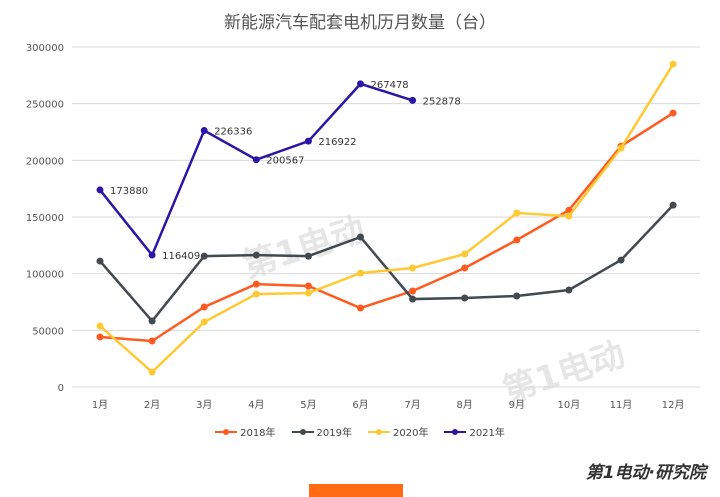 The image size is (720, 497). Describe the element at coordinates (61, 388) in the screenshot. I see `y-tick-label: 0` at that location.